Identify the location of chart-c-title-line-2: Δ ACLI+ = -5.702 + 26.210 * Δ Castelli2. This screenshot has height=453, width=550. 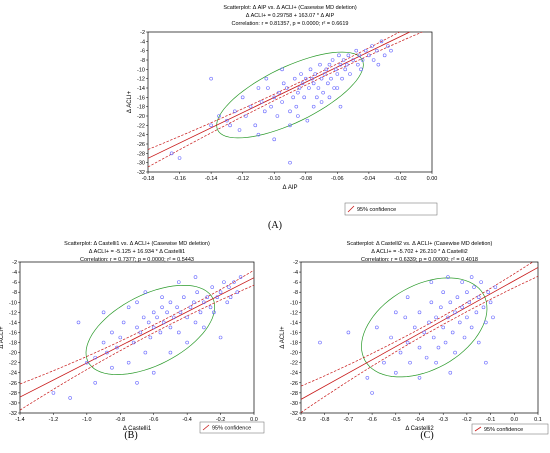
(419, 252).